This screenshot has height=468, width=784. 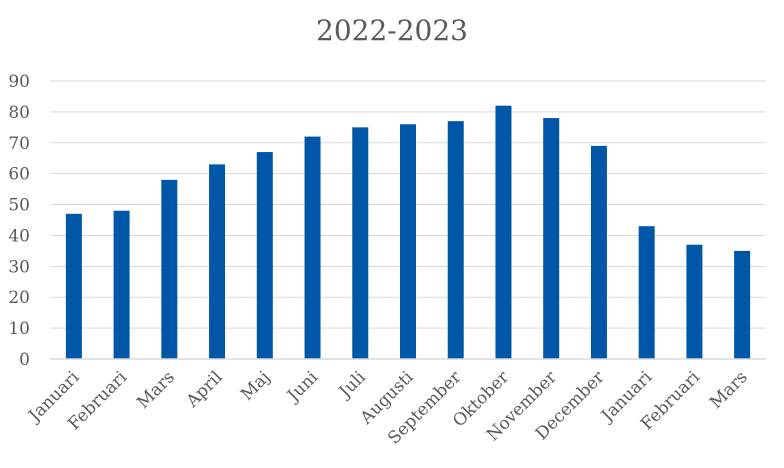 I want to click on y-tick-label: 30, so click(x=19, y=267).